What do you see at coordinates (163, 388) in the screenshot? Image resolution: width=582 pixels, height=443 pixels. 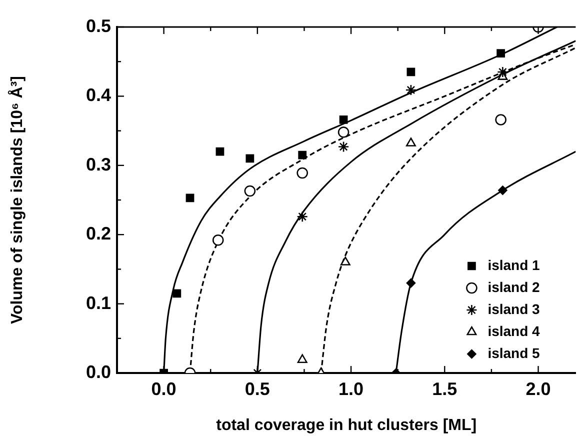 I see `x-tick-label: 0.0` at bounding box center [163, 388].